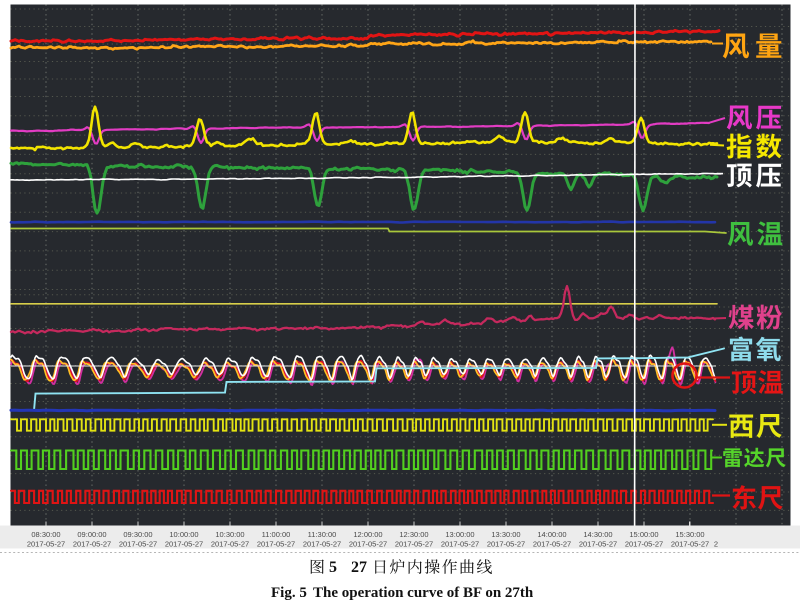 This screenshot has width=800, height=603. Describe the element at coordinates (413, 534) in the screenshot. I see `svg-text: 12:30:00` at that location.